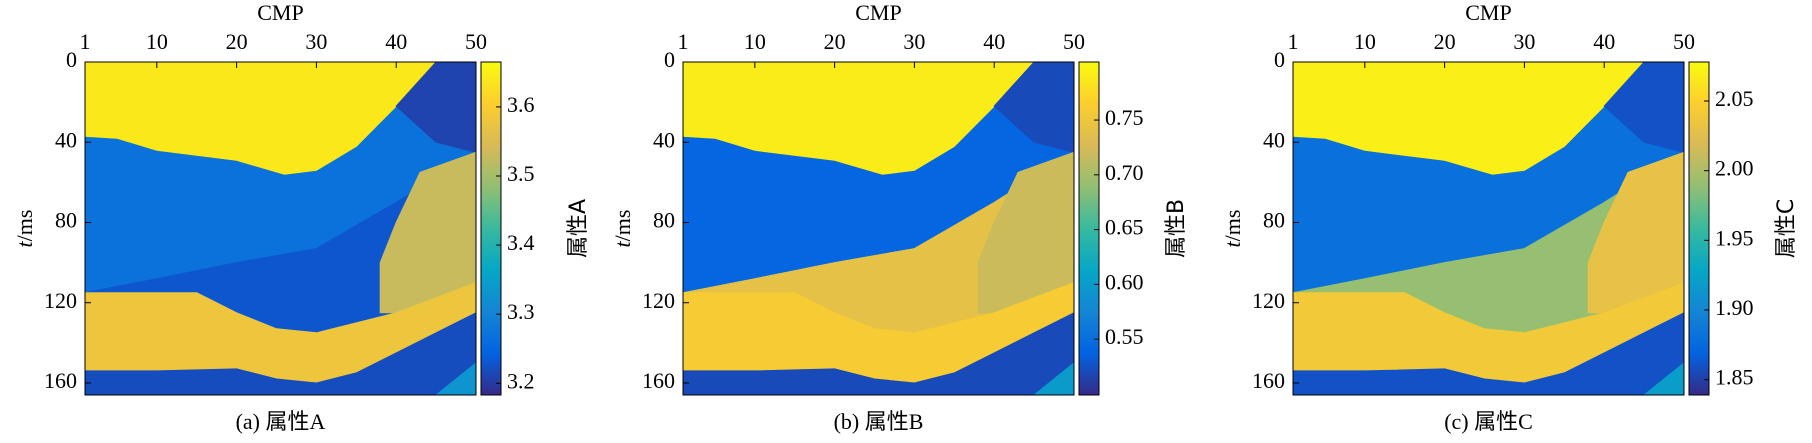 The height and width of the screenshot is (443, 1812). Describe the element at coordinates (1734, 168) in the screenshot. I see `colorbar-tick-label: 2.00` at that location.